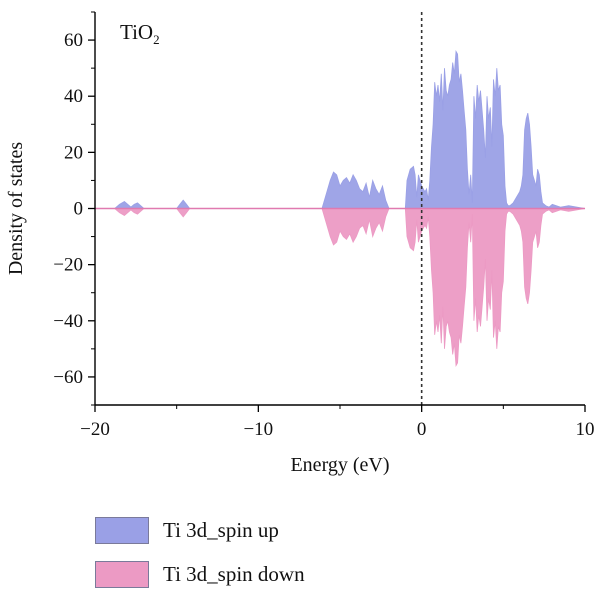 The width and height of the screenshot is (600, 596). What do you see at coordinates (68, 265) in the screenshot?
I see `y-tick-label: −20` at bounding box center [68, 265].